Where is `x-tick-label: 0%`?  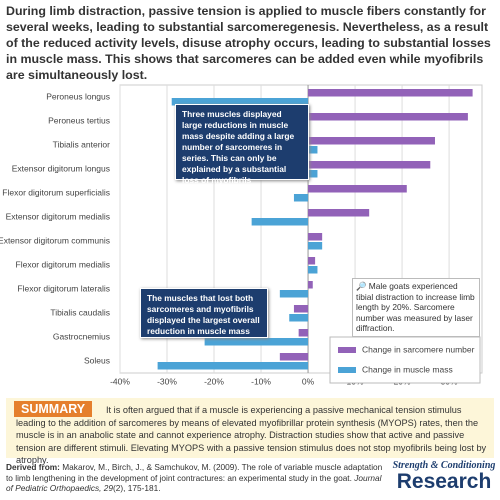
x-tick-label: 0% is located at coordinates (308, 381).